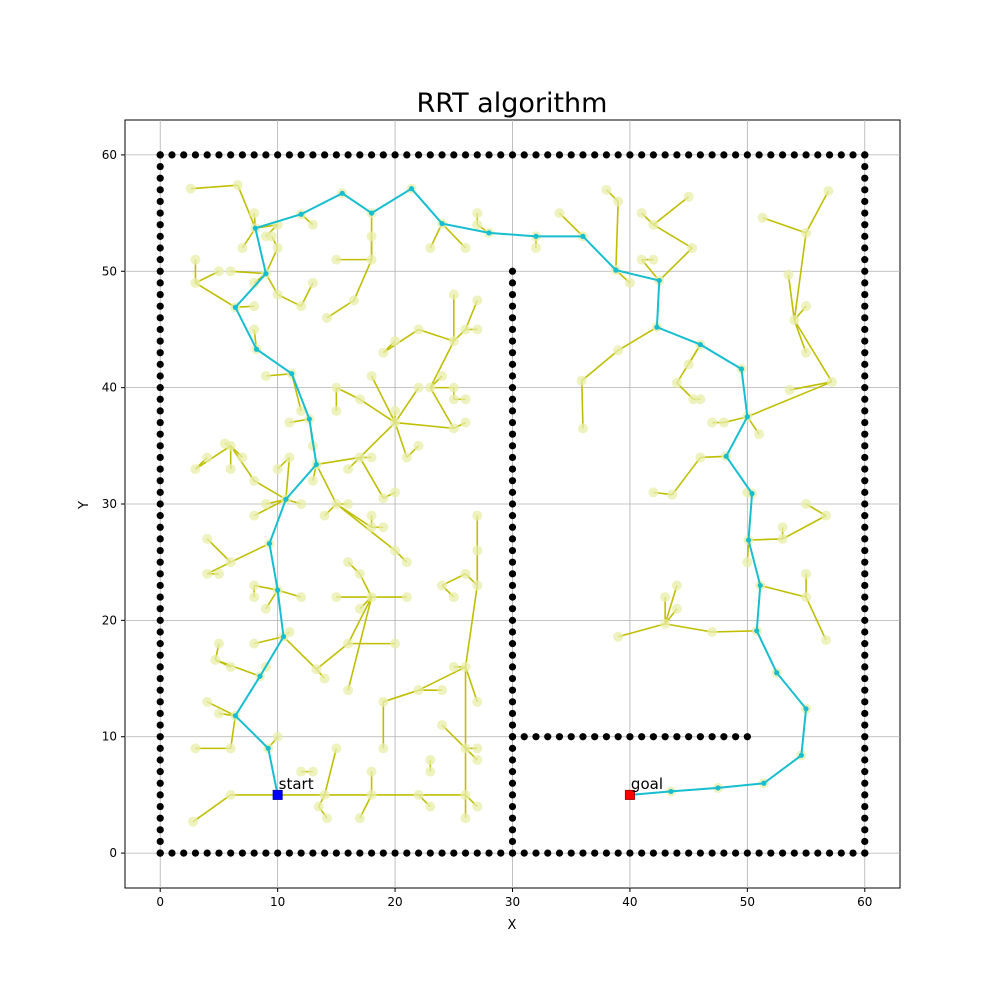 This screenshot has width=1000, height=999. I want to click on goal-marker, so click(629, 794).